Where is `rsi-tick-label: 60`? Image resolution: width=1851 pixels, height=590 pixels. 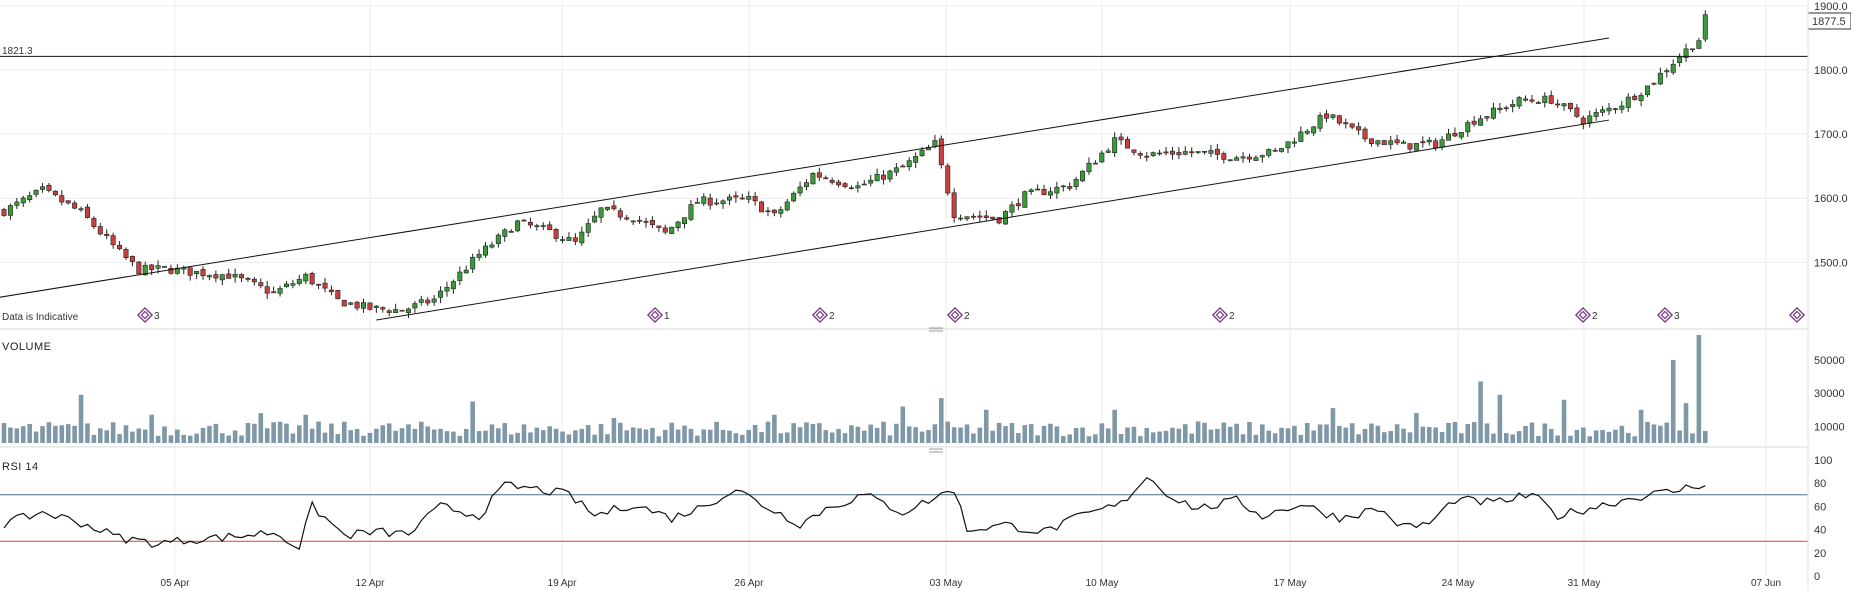
rsi-tick-label: 60 is located at coordinates (1820, 507).